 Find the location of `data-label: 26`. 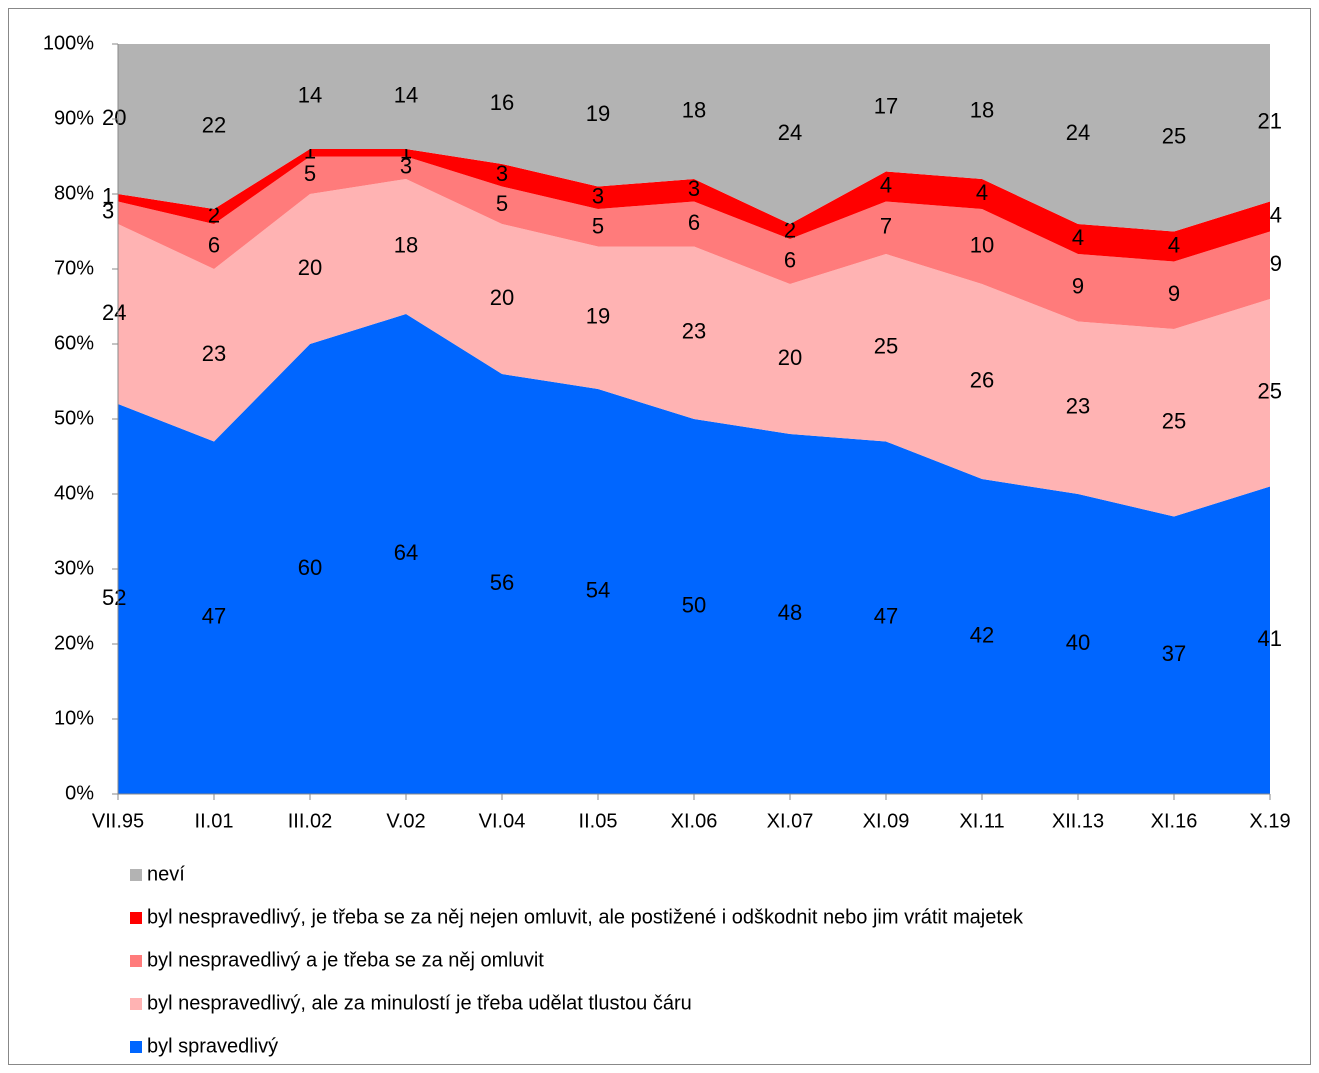

data-label: 26 is located at coordinates (982, 379).